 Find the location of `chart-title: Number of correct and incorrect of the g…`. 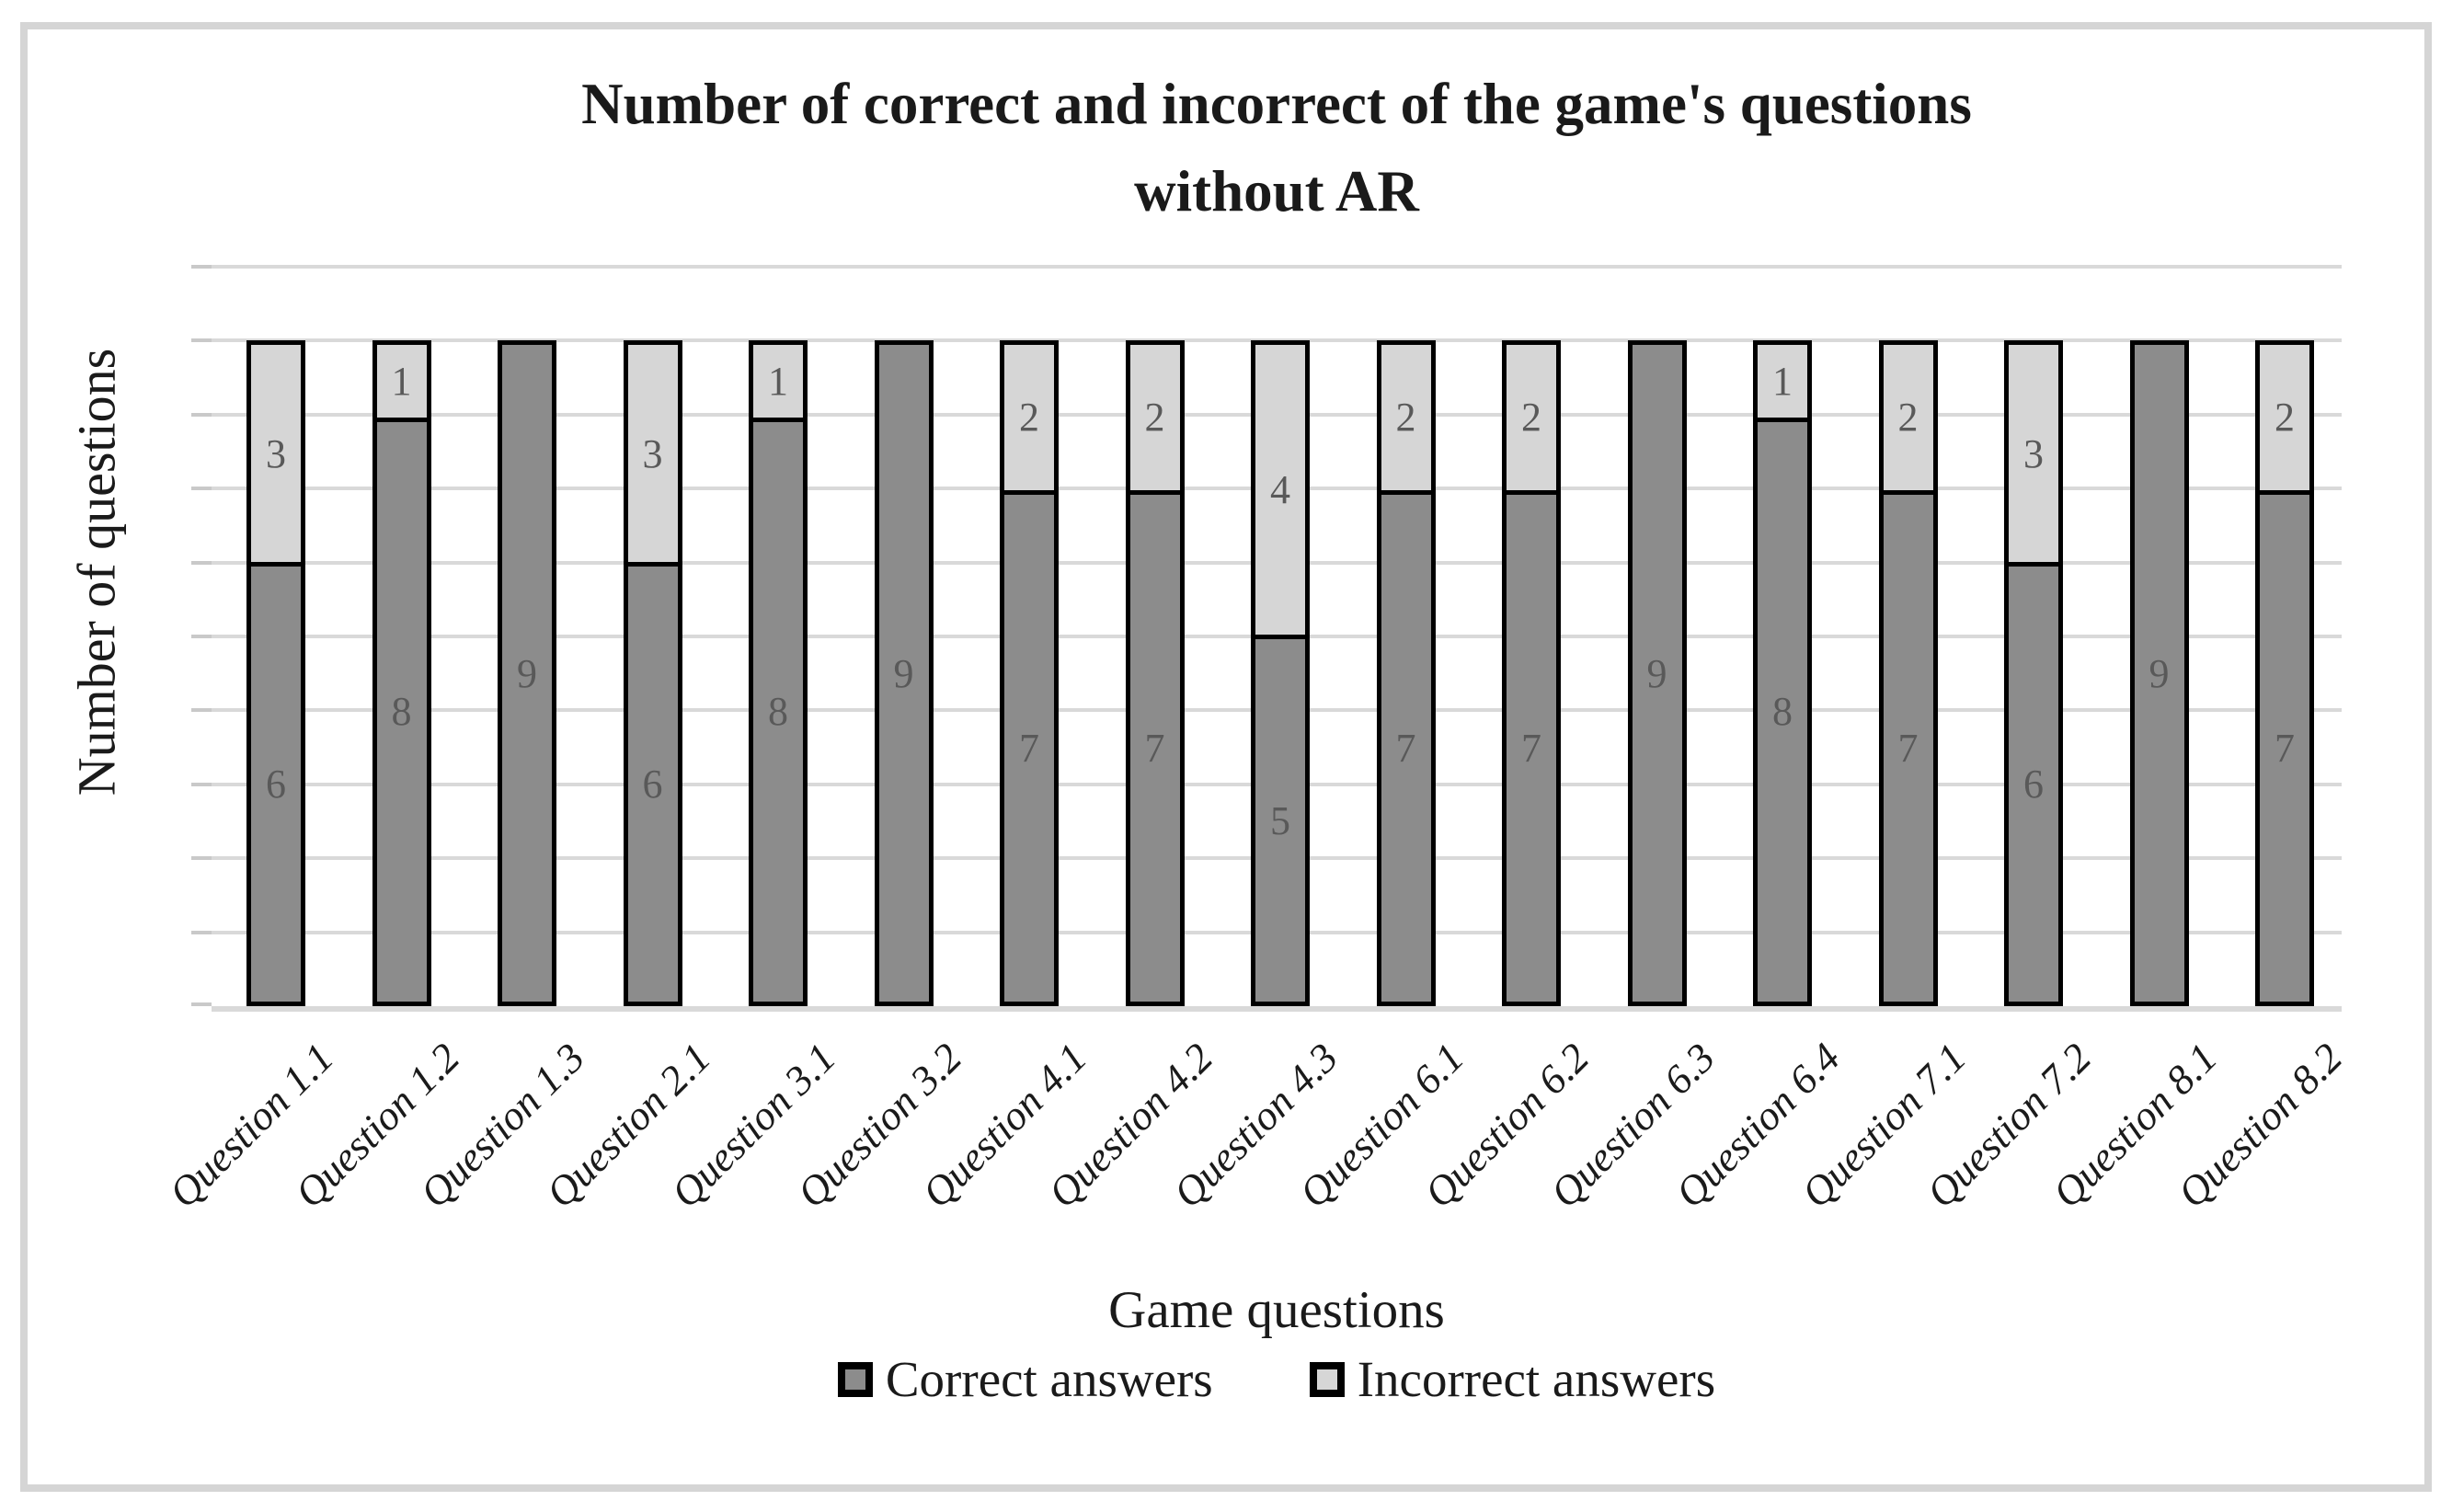

chart-title: Number of correct and incorrect of the g… is located at coordinates (1276, 147).